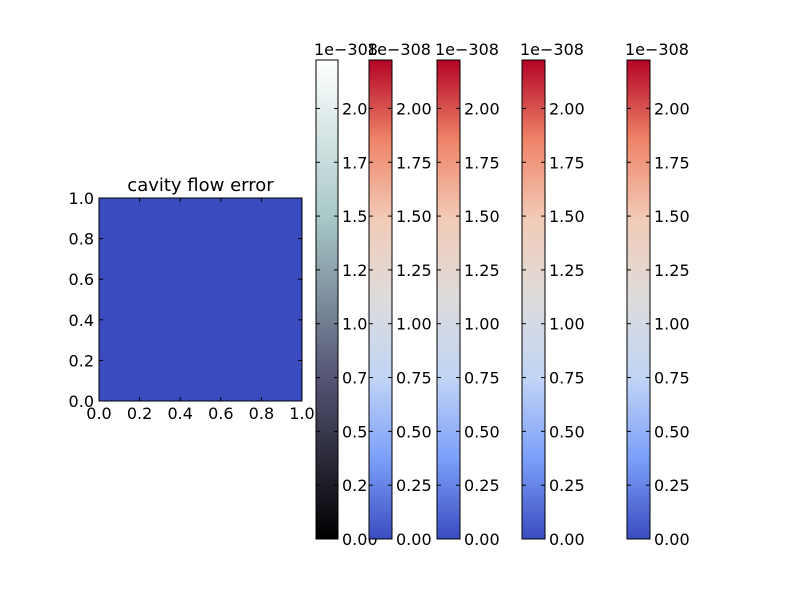  Describe the element at coordinates (81, 360) in the screenshot. I see `y-tick-label: 0.2` at that location.